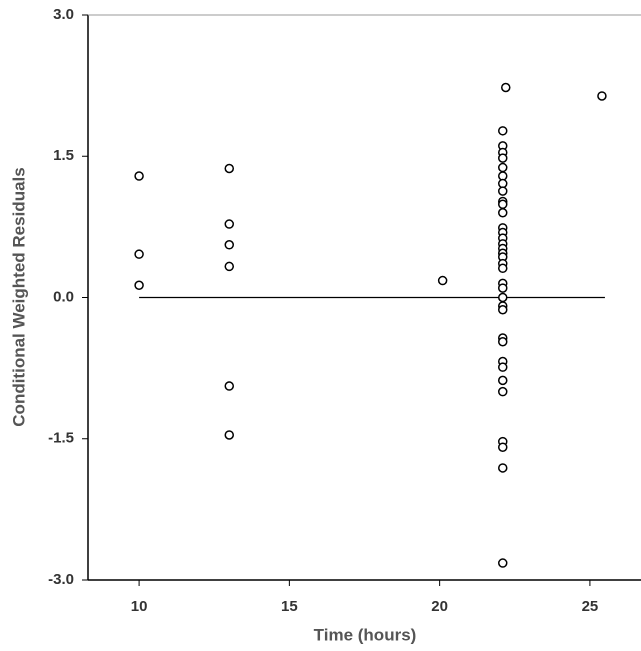 This screenshot has width=641, height=651. What do you see at coordinates (18, 296) in the screenshot?
I see `y-axis-title: Conditional Weighted Residuals` at bounding box center [18, 296].